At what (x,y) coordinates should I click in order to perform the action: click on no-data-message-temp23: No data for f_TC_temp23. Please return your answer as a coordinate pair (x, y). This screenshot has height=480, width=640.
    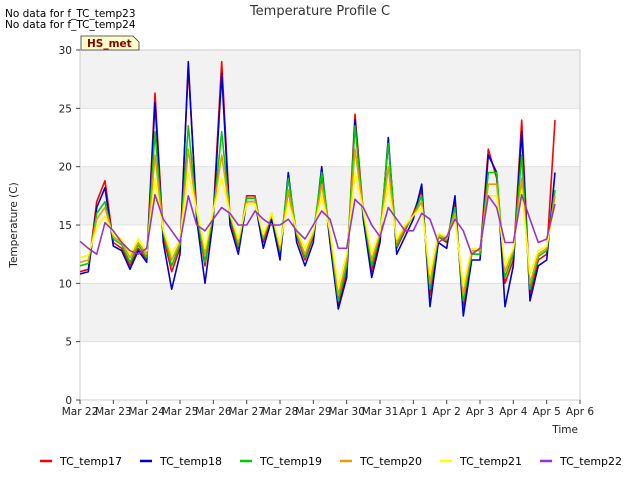
    Looking at the image, I should click on (70, 14).